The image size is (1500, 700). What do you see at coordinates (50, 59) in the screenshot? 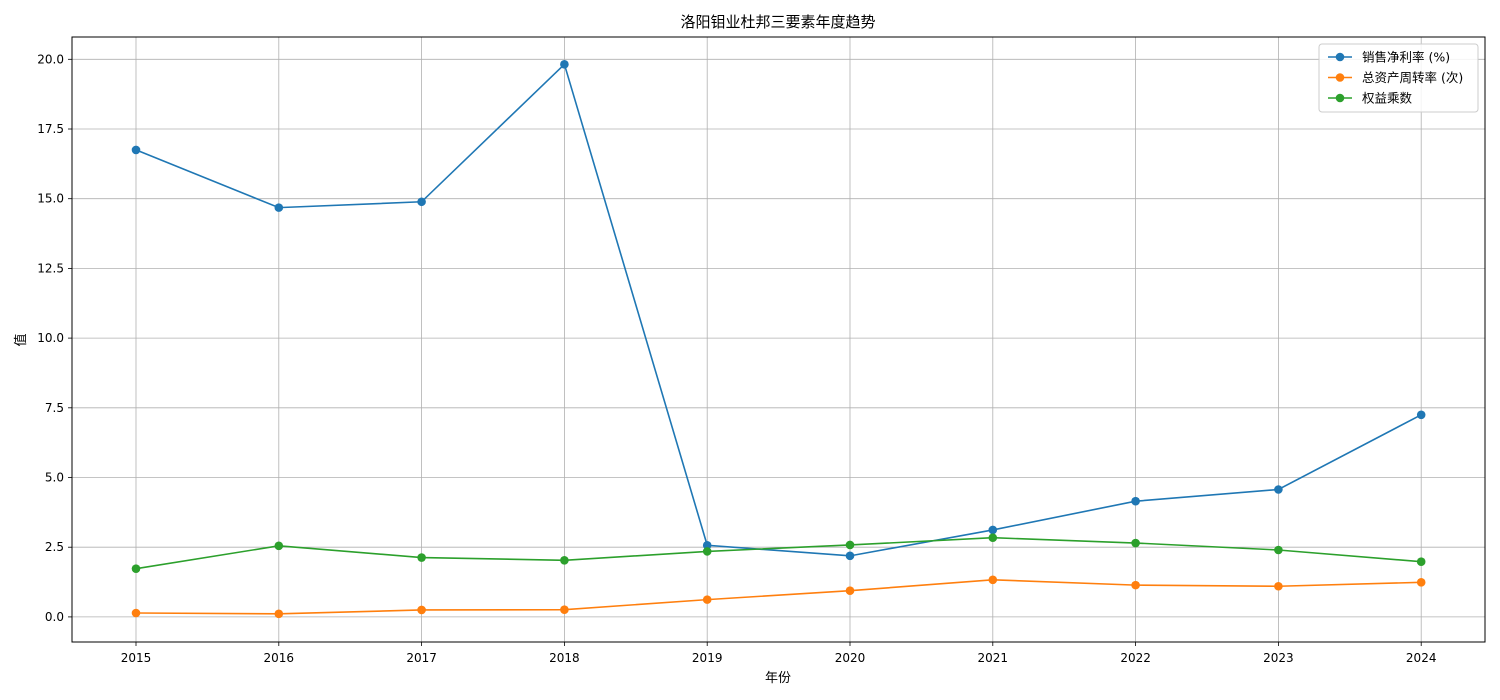
I see `y-tick-label: 20.0` at bounding box center [50, 59].